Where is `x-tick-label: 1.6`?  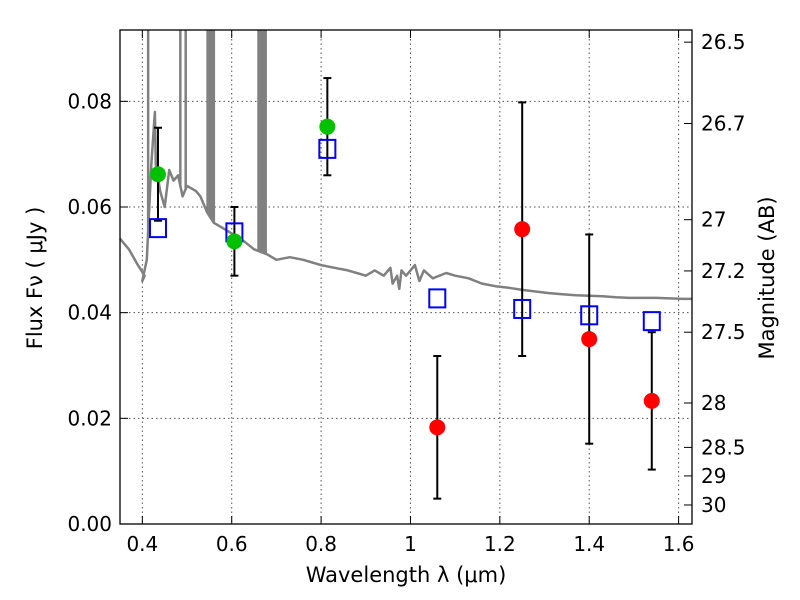
x-tick-label: 1.6 is located at coordinates (679, 544).